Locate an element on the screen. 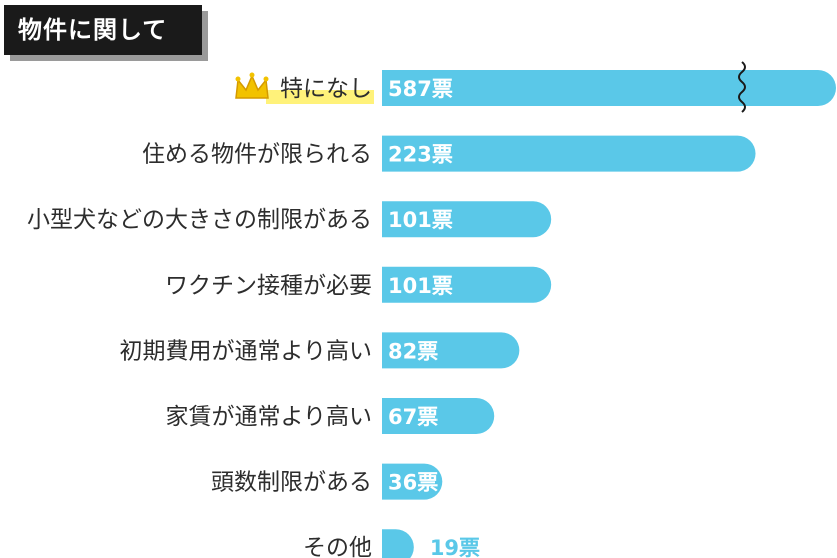  value-label: 19票 is located at coordinates (455, 547).